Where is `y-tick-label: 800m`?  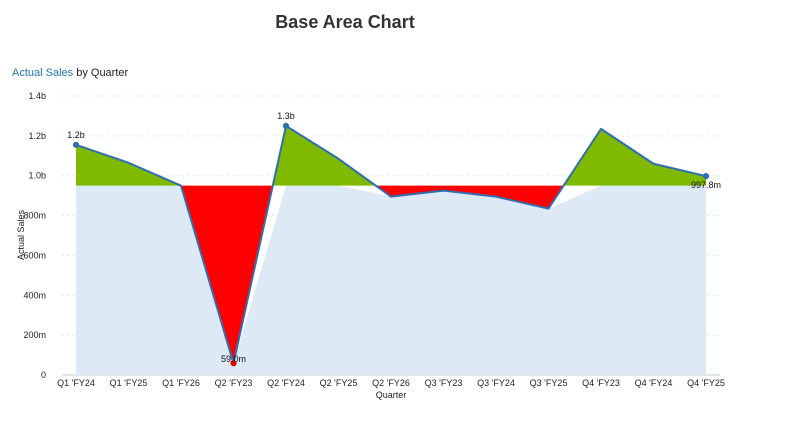 y-tick-label: 800m is located at coordinates (34, 216).